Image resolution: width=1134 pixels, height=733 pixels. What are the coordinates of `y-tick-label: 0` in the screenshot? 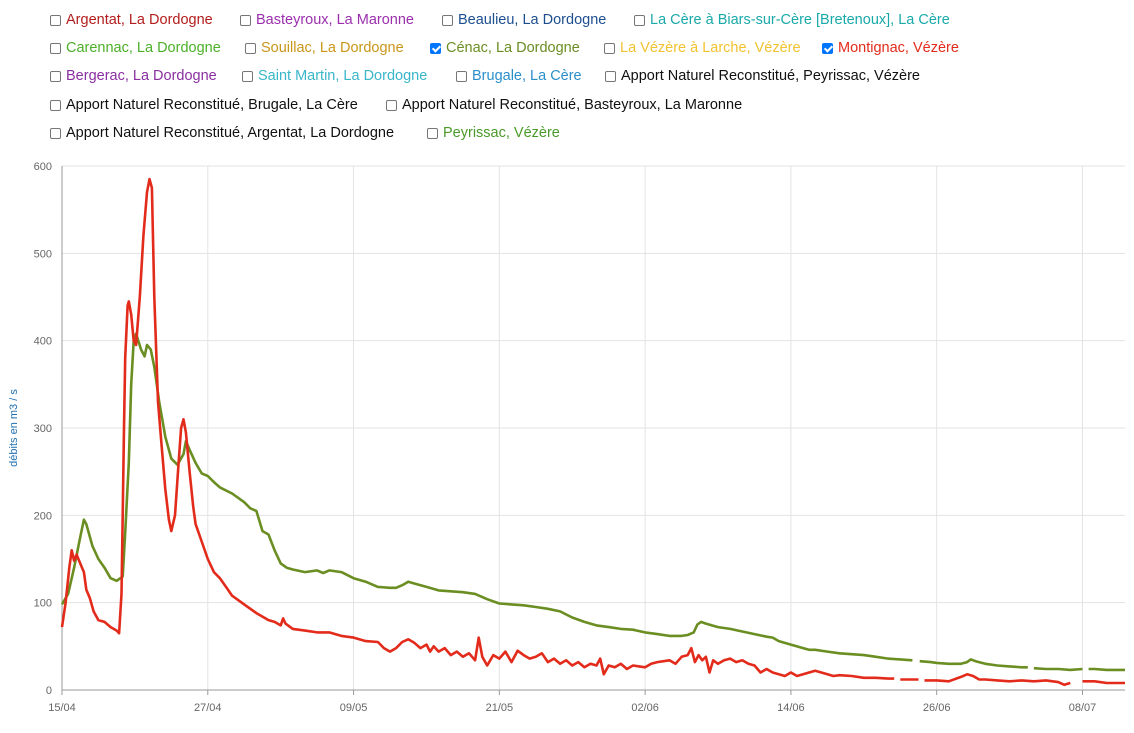 It's located at (49, 691).